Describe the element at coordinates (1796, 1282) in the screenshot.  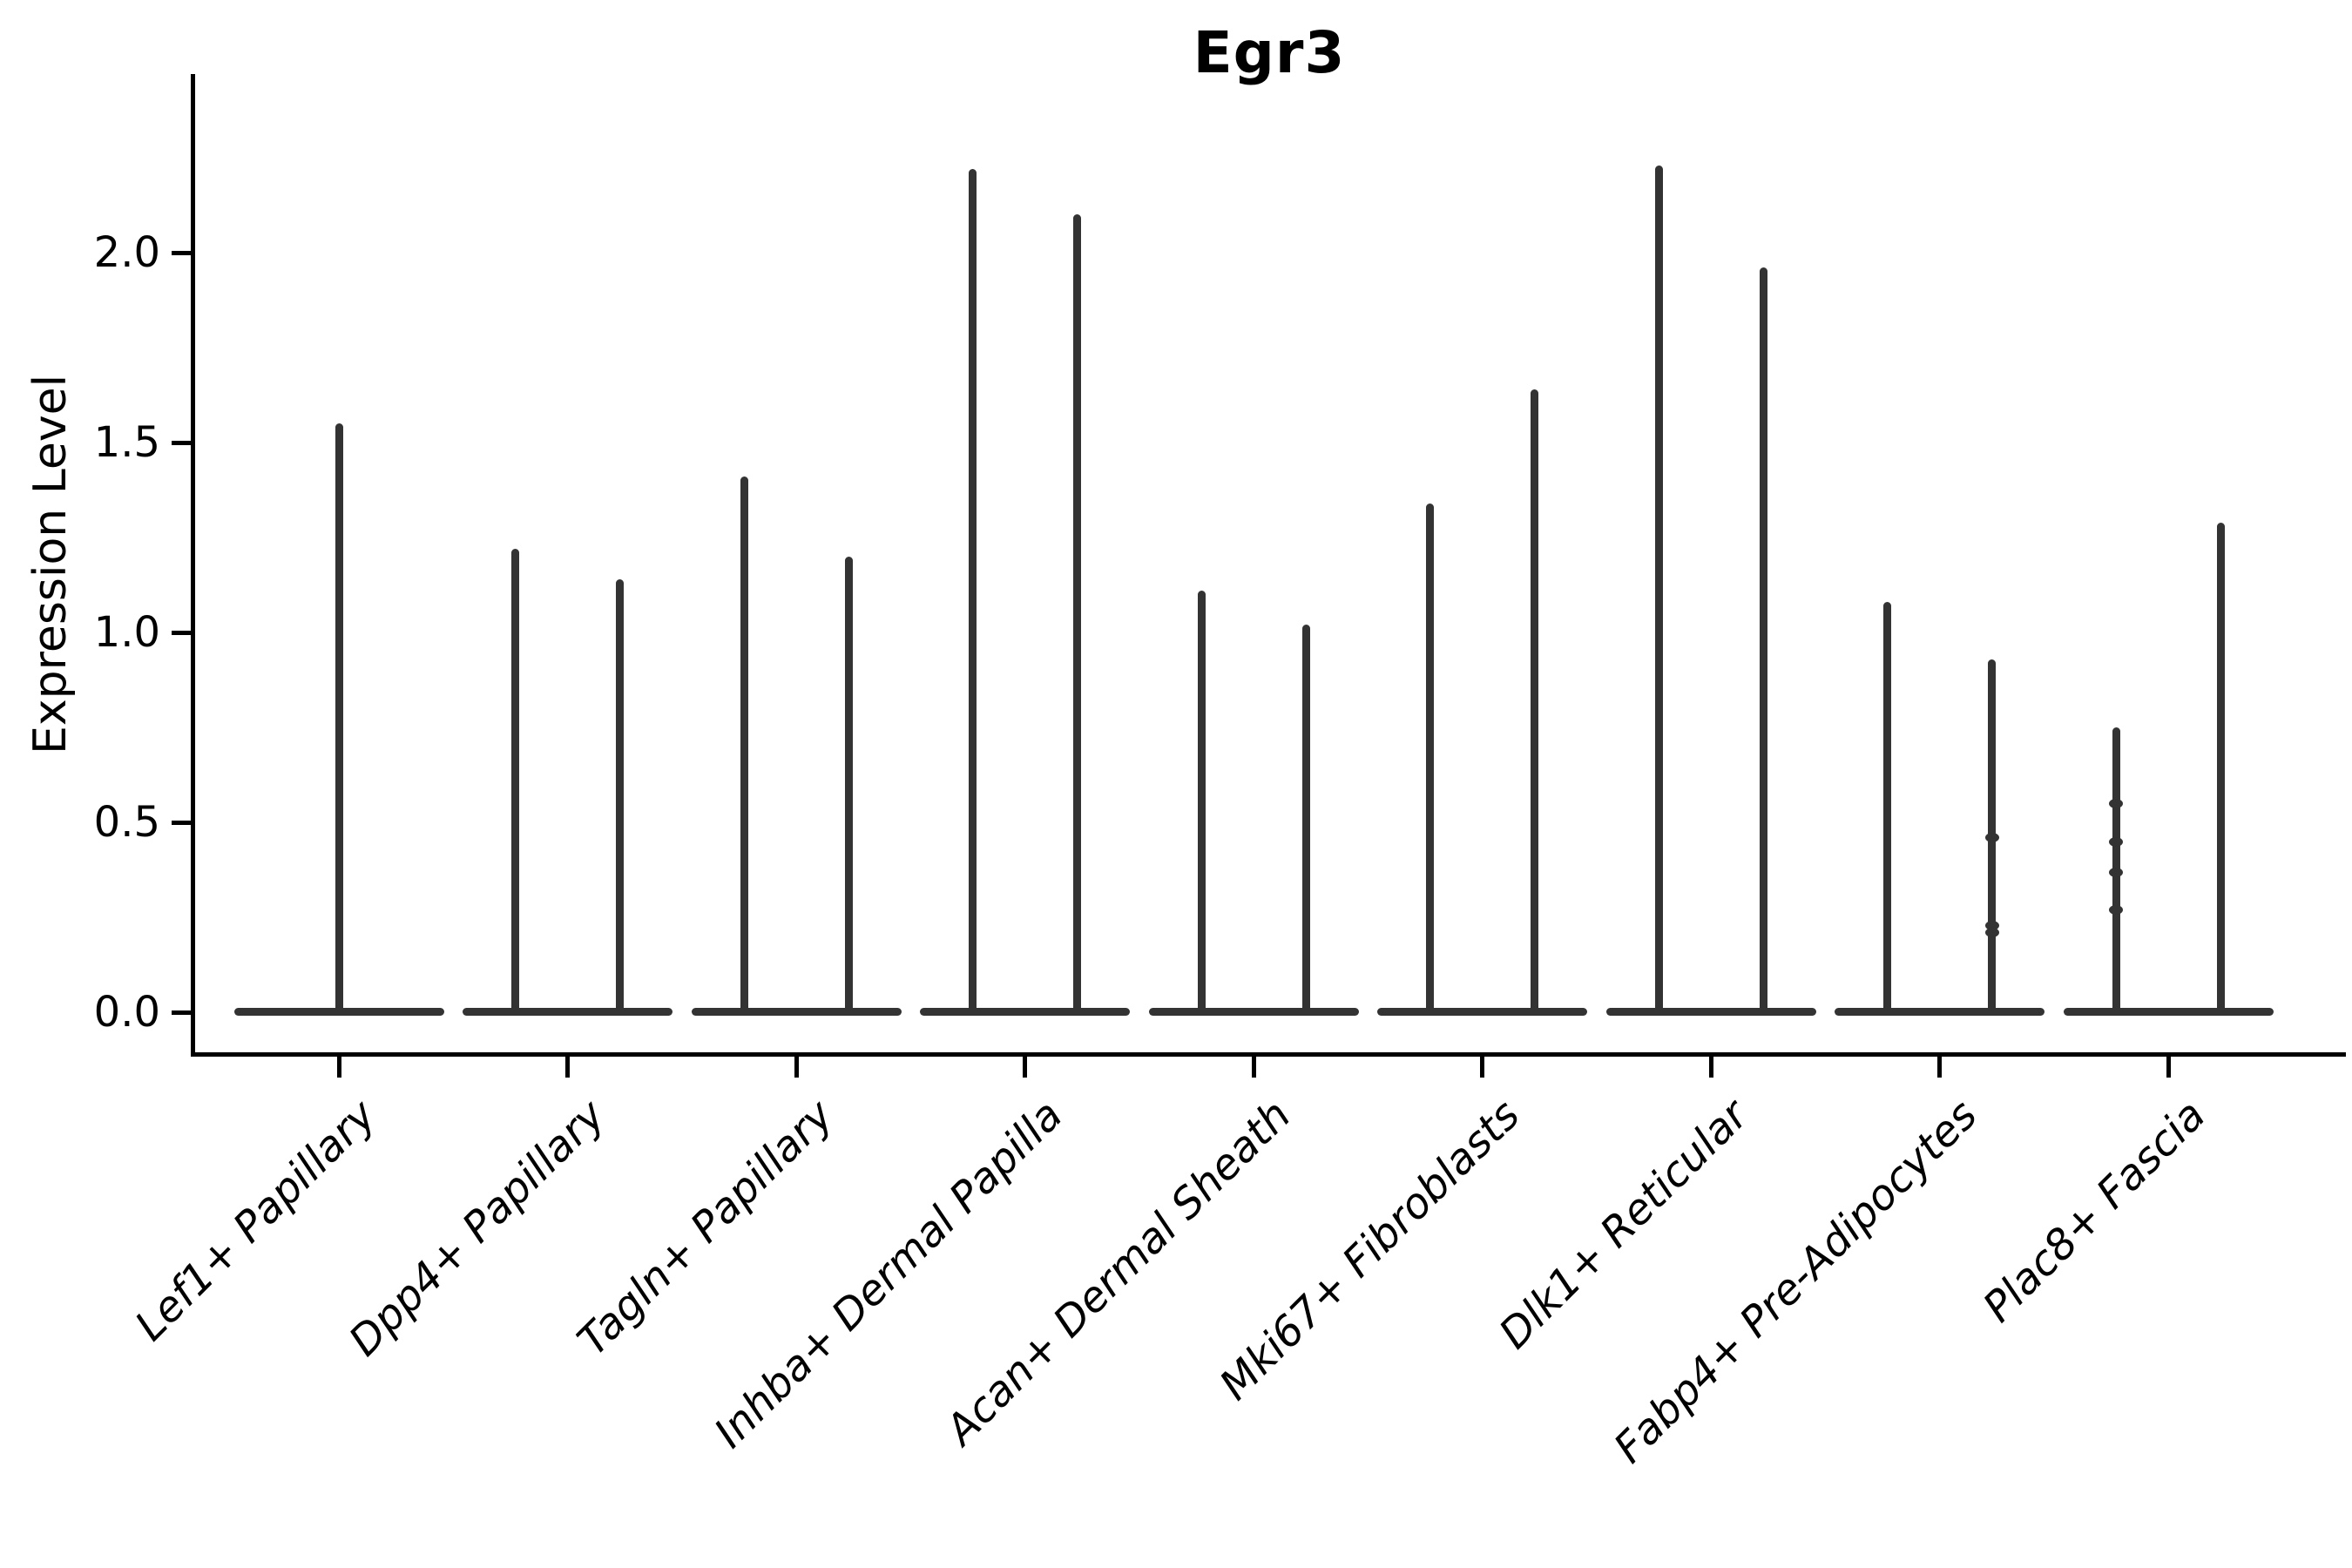
I see `x-tick-label: Fabp4+ Pre-Adipocytes` at that location.